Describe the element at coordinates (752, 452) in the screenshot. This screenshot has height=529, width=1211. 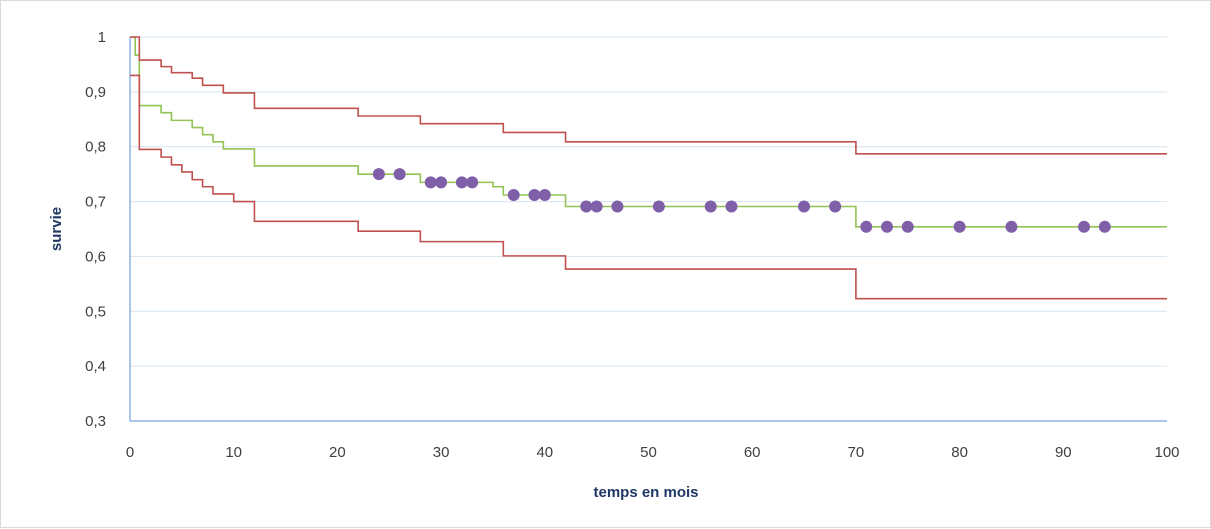
I see `x-tick-label: 60` at that location.